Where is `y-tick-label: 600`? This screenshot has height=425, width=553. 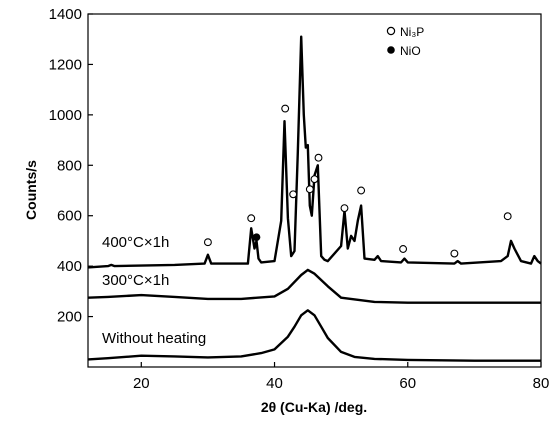 y-tick-label: 600 is located at coordinates (69, 216).